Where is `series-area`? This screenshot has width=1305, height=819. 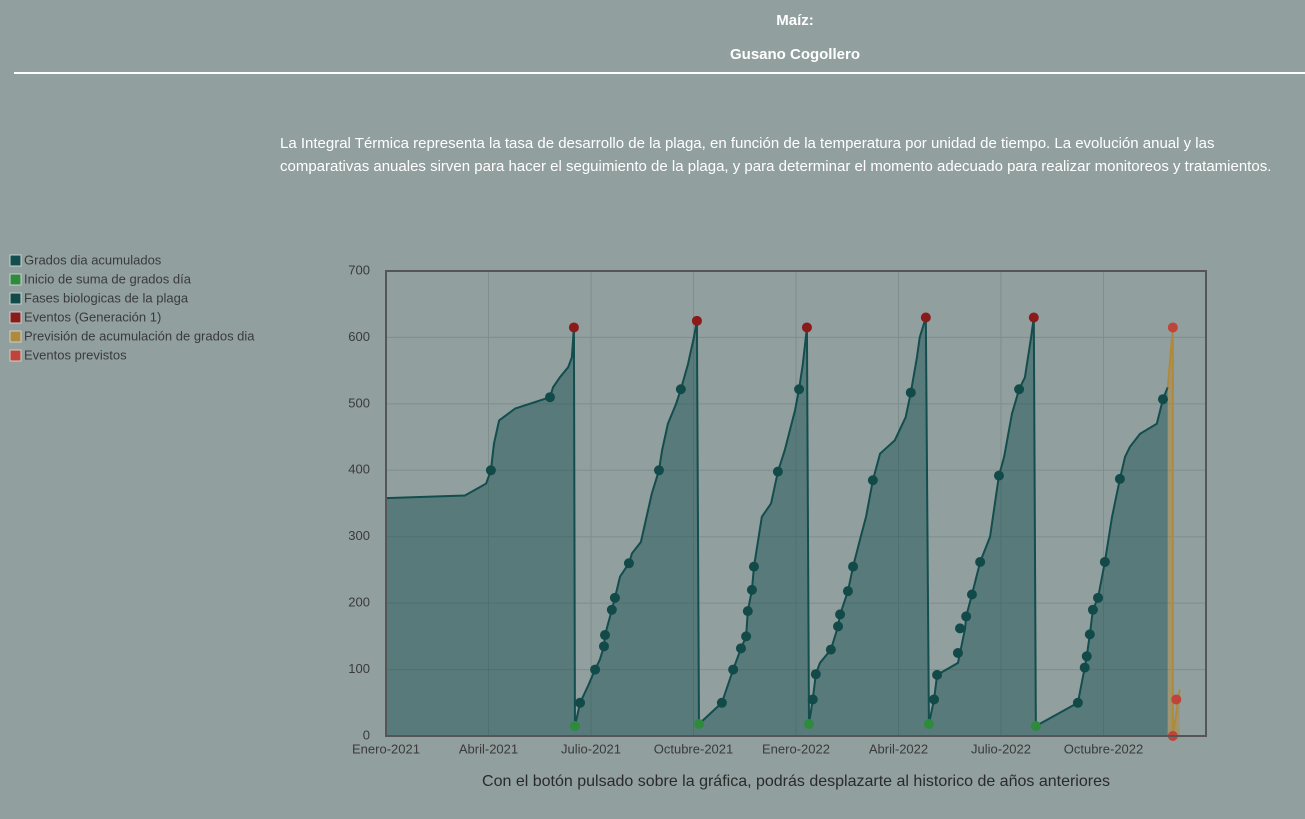
series-area is located at coordinates (1173, 531).